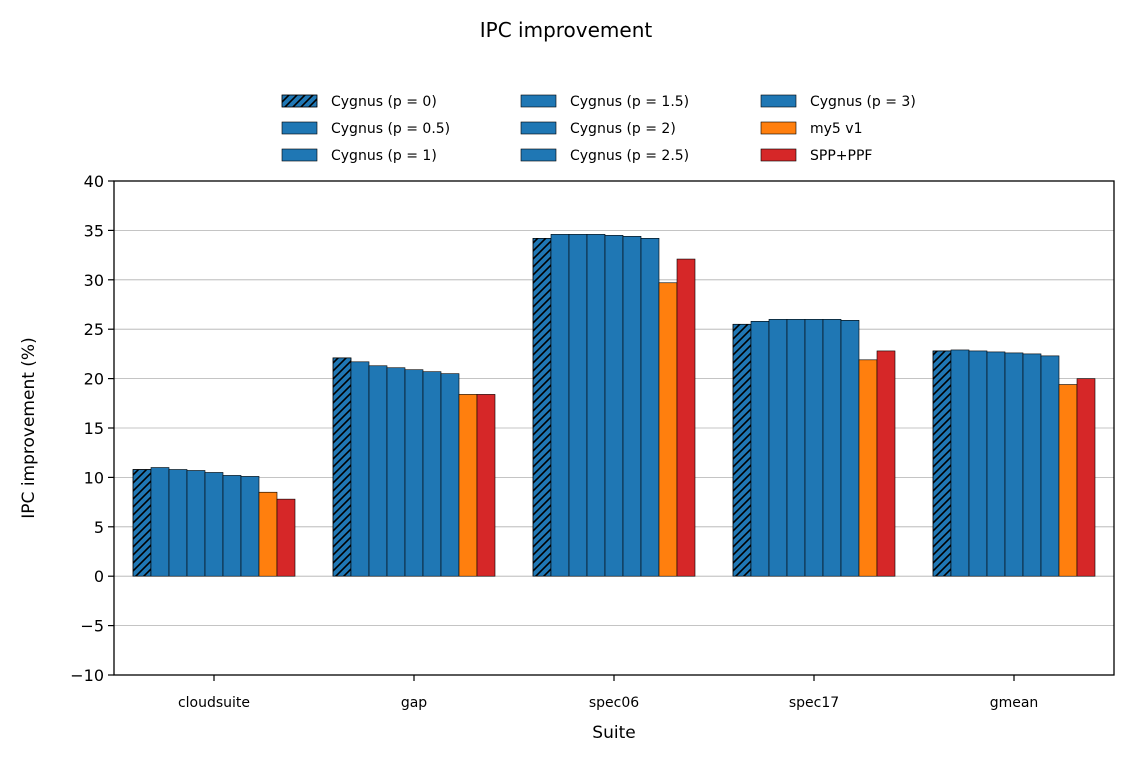  What do you see at coordinates (760, 448) in the screenshot?
I see `bar-spec17-s1` at bounding box center [760, 448].